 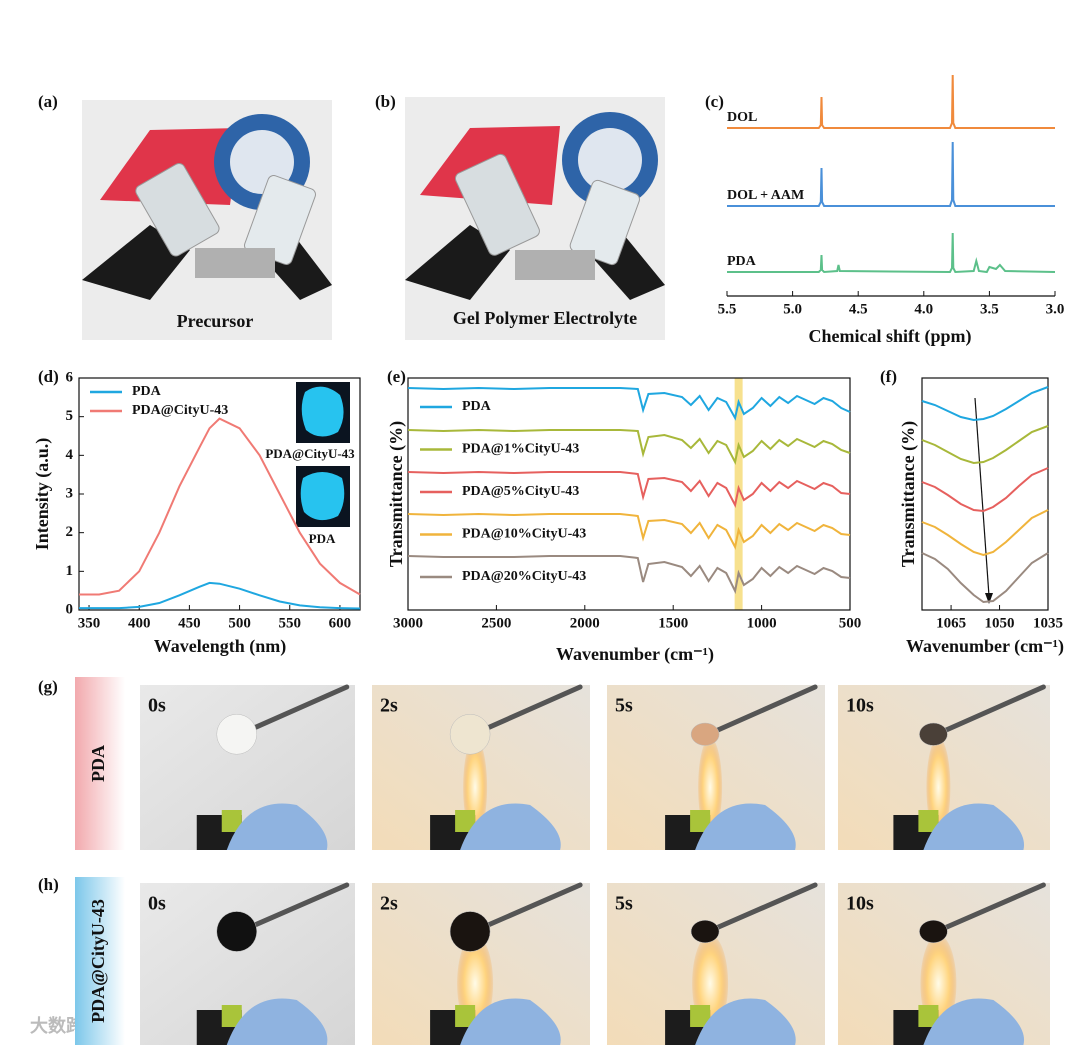 I want to click on row-label: PDA, so click(x=98, y=763).